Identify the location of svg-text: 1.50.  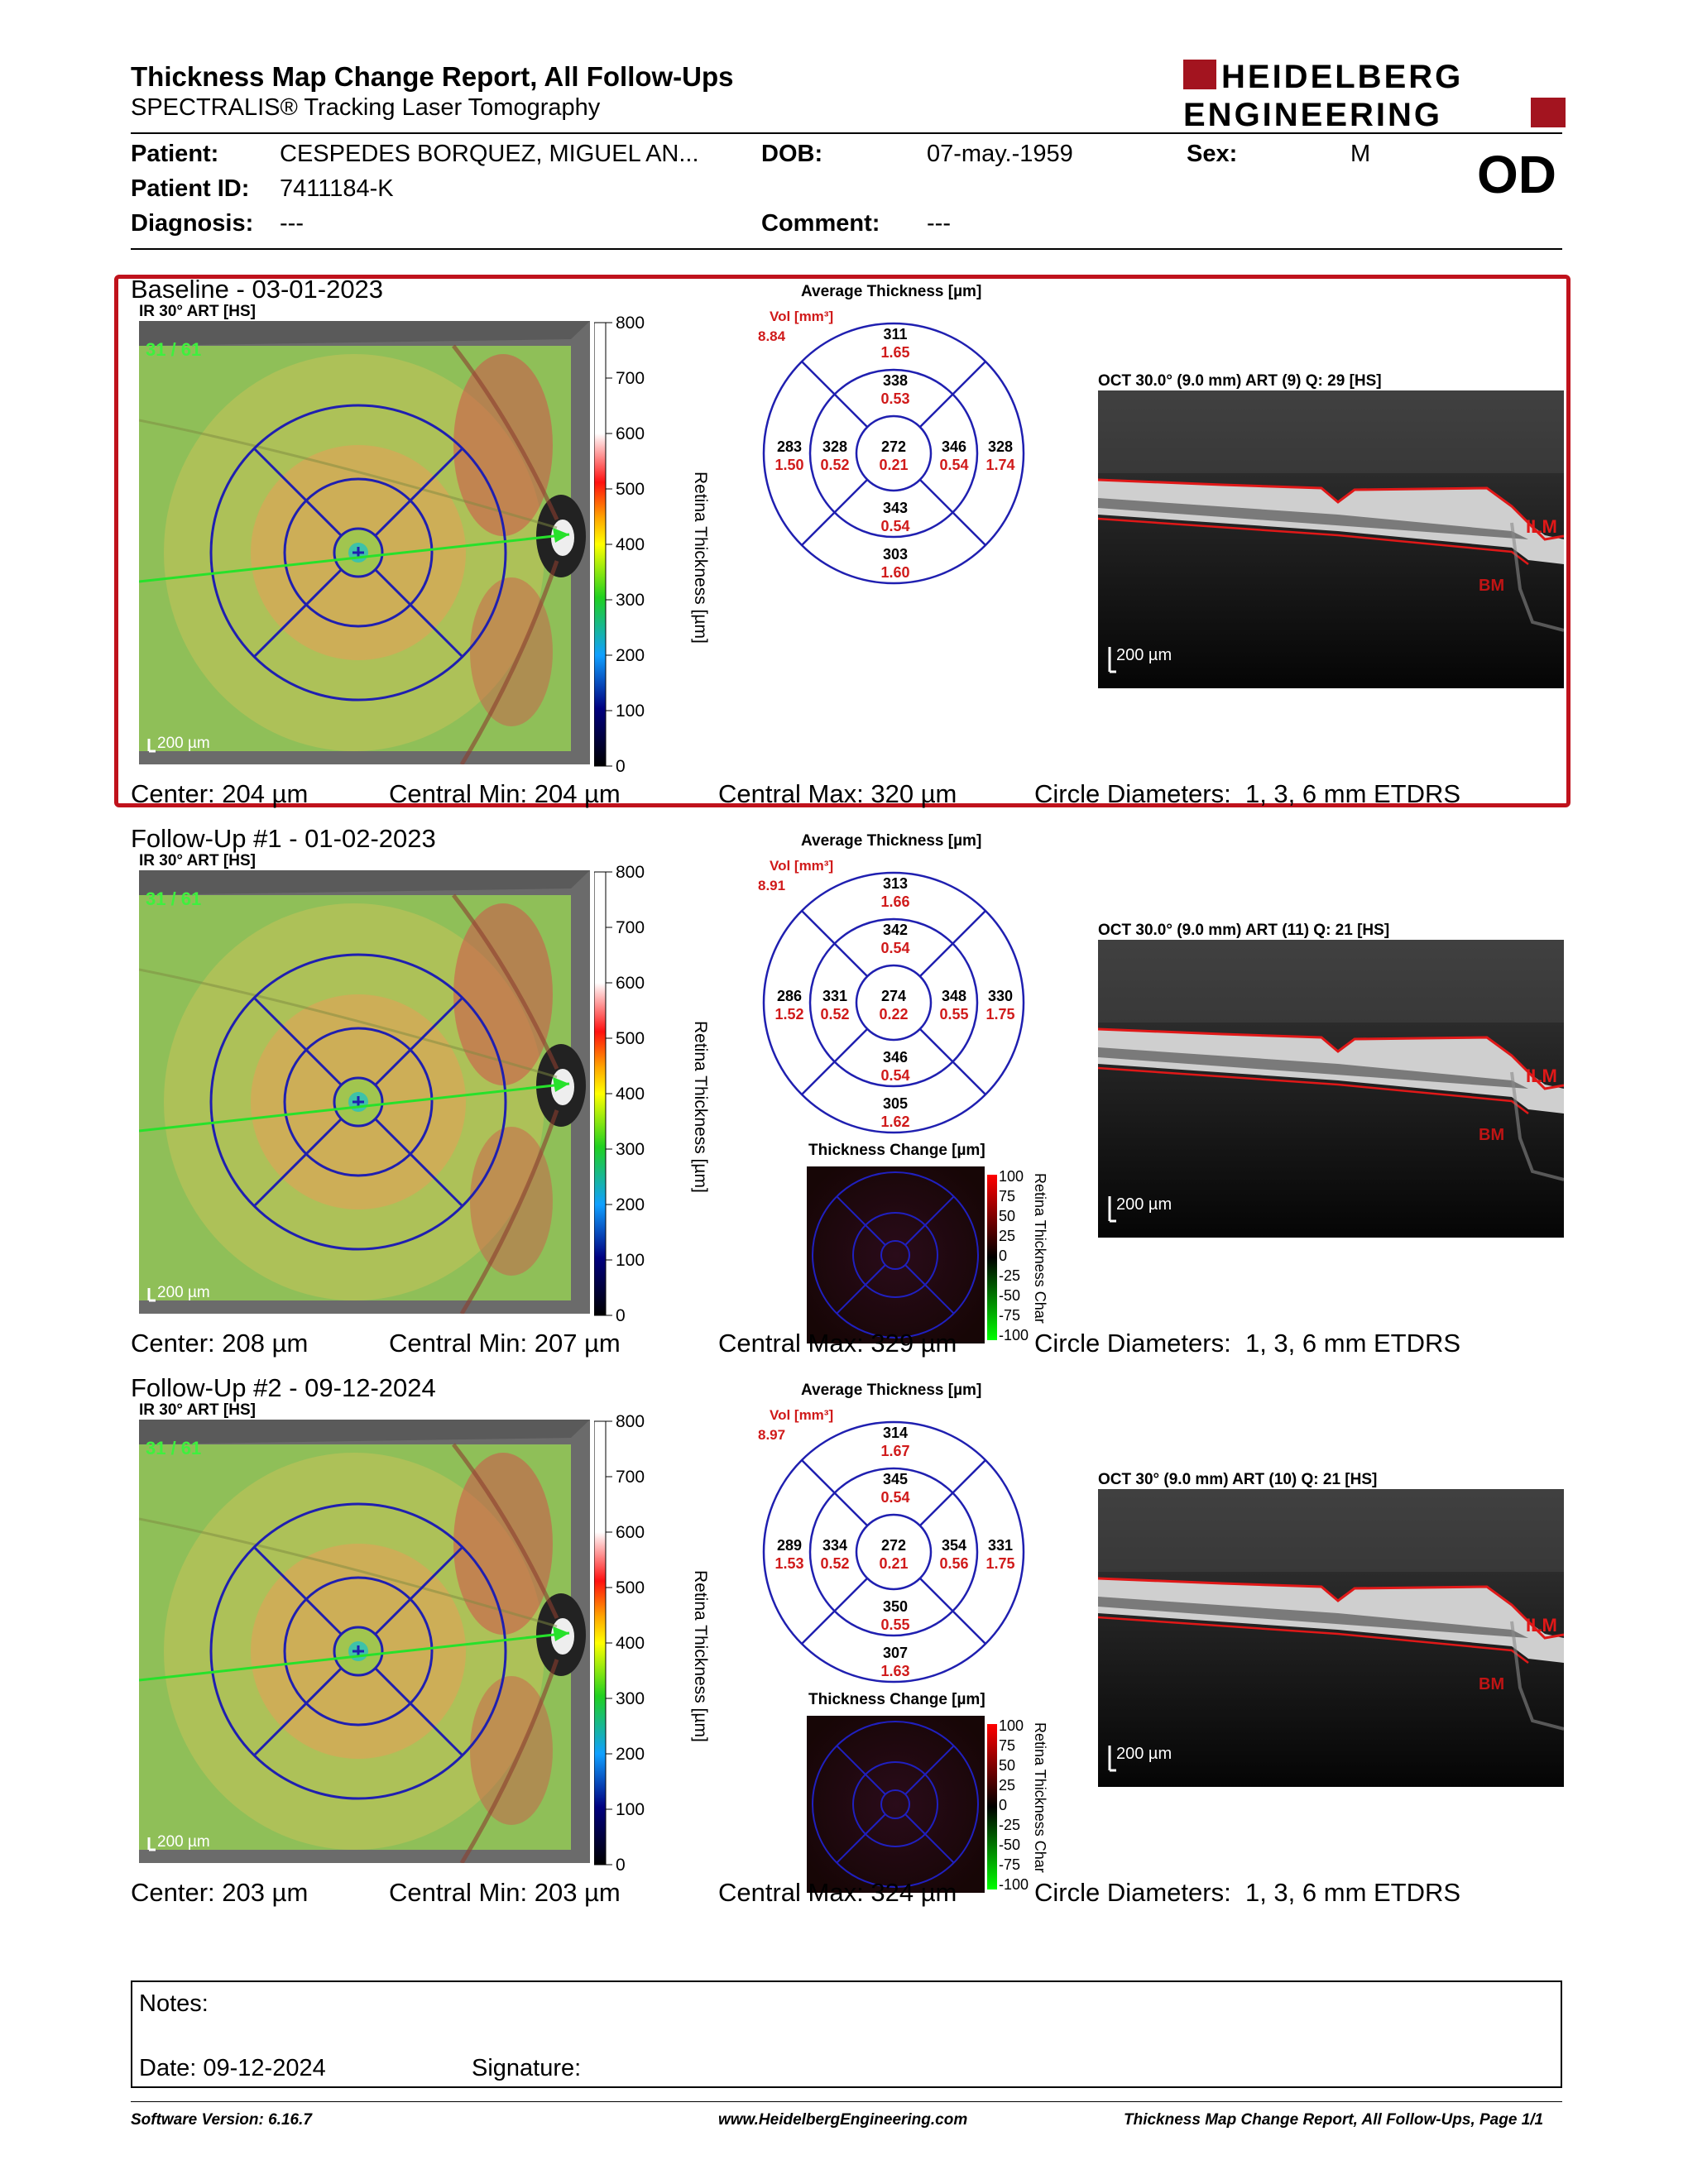
(788, 465).